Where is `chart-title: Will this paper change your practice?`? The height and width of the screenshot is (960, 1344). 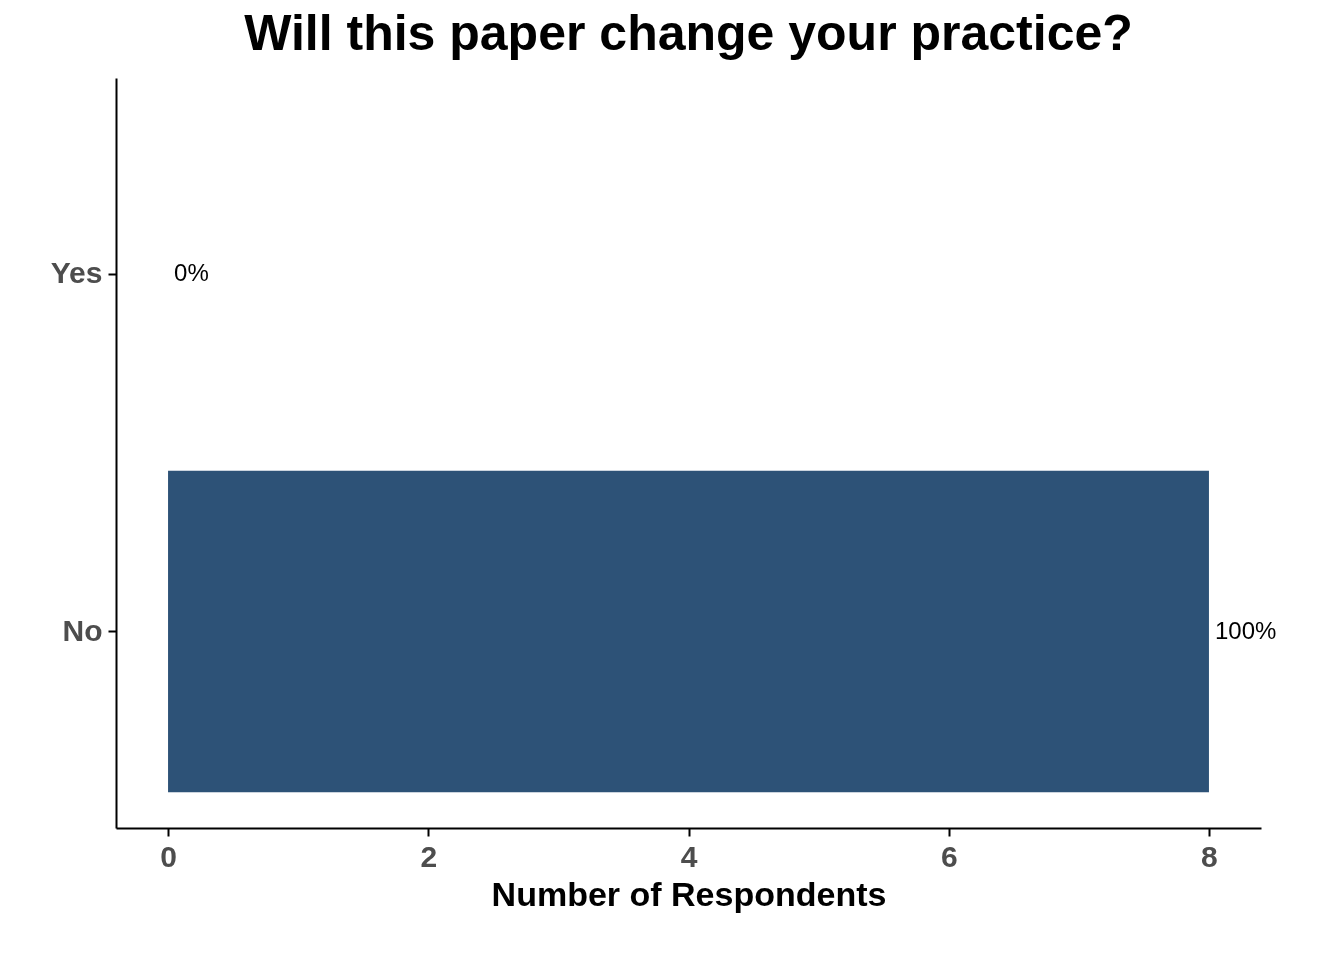 chart-title: Will this paper change your practice? is located at coordinates (688, 33).